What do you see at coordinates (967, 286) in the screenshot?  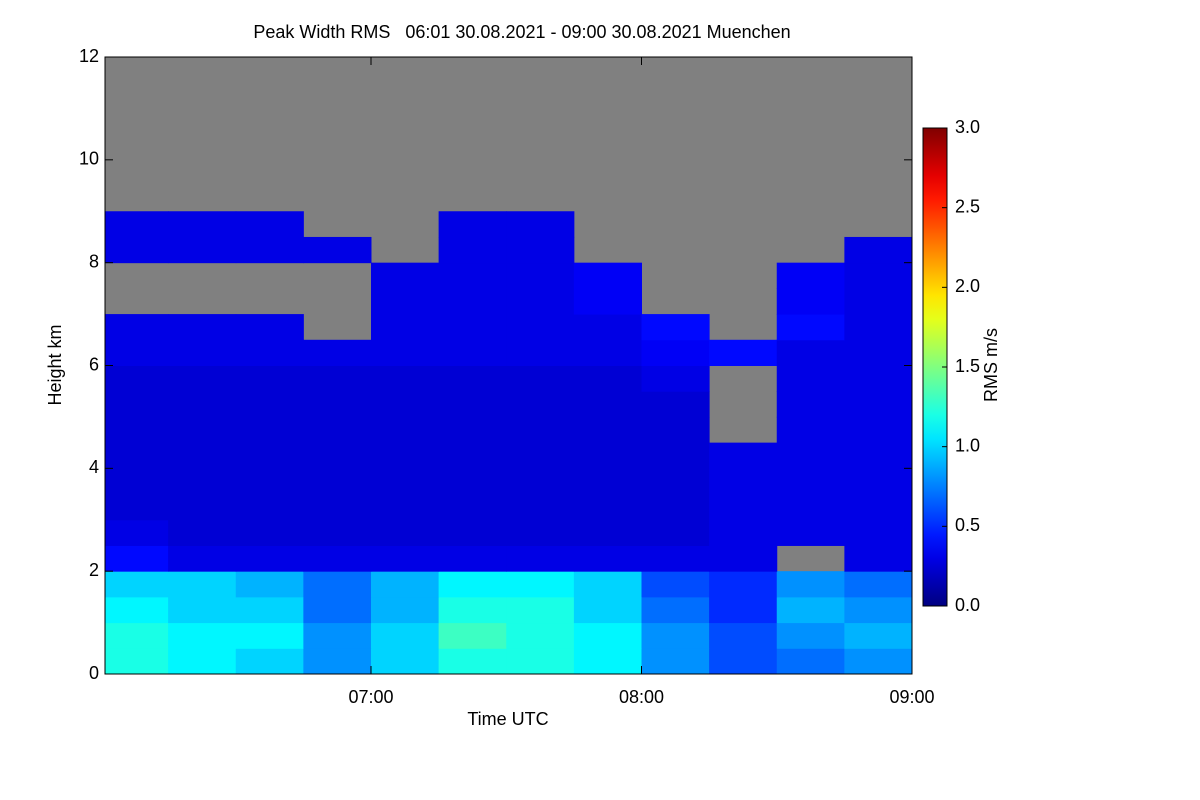 I see `colorbar-tick-label: 2.0` at bounding box center [967, 286].